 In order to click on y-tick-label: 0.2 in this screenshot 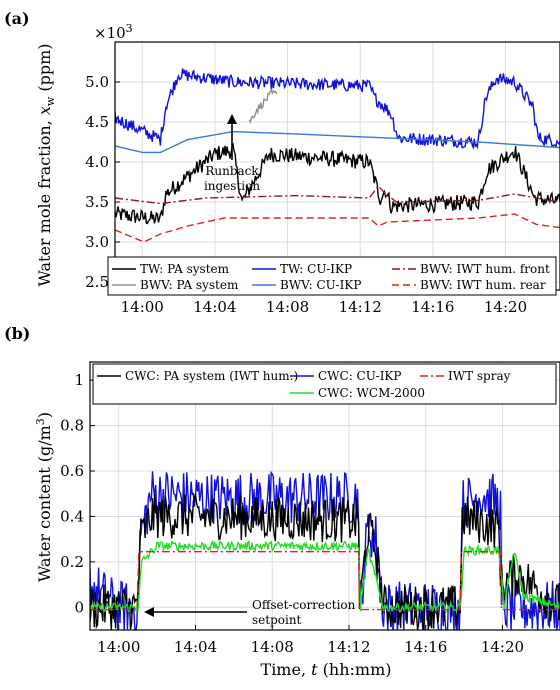, I will do `click(72, 562)`.